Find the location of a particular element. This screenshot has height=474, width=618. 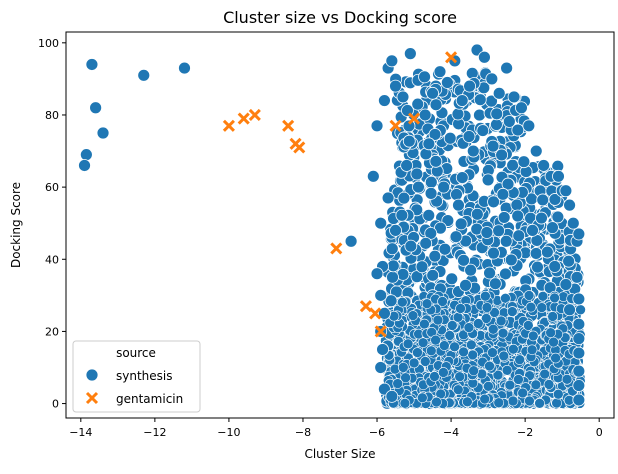

y-tick-label: 80 is located at coordinates (52, 115).